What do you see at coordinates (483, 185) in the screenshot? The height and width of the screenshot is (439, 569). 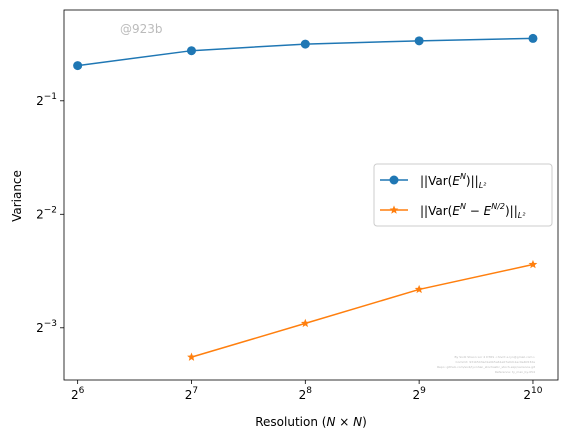 I see `legend-1-sub: L²` at bounding box center [483, 185].